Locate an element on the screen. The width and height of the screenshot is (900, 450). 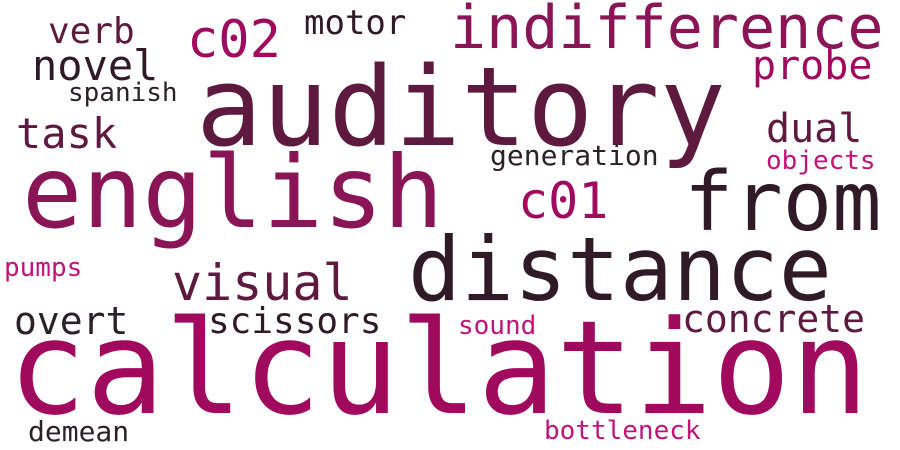
word-indifference: indifference is located at coordinates (667, 31).